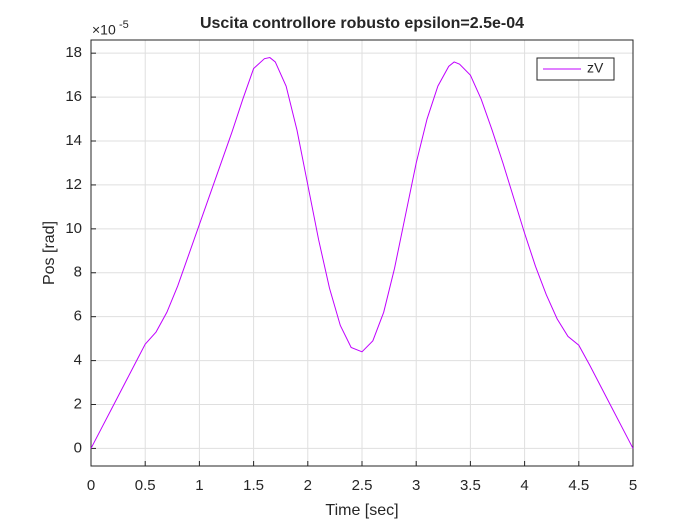  What do you see at coordinates (78, 316) in the screenshot?
I see `y-tick-label: 6` at bounding box center [78, 316].